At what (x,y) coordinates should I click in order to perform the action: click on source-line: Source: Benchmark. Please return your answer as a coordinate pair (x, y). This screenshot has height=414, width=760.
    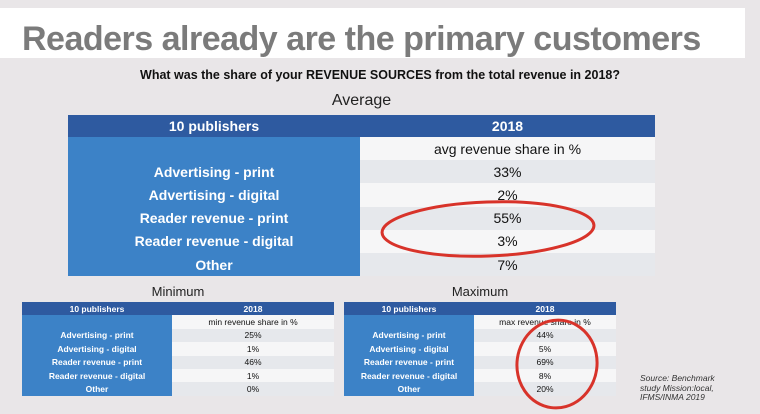
    Looking at the image, I should click on (677, 378).